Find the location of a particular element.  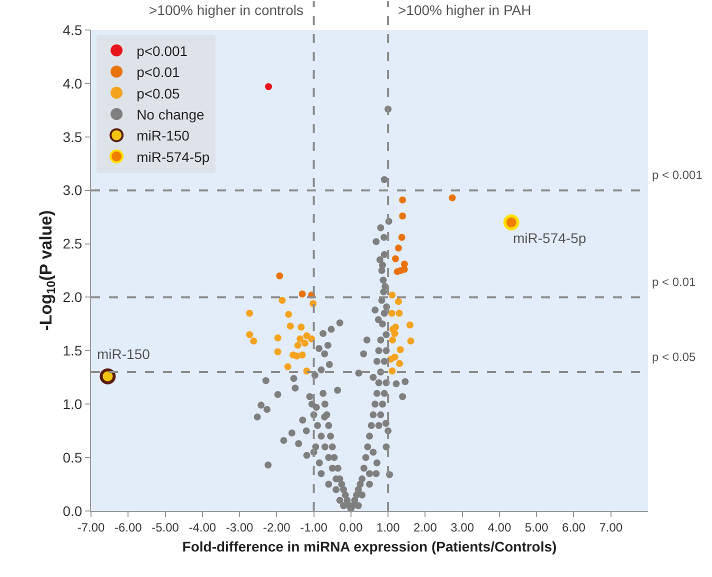

legend-label: p<0.05 is located at coordinates (158, 93).